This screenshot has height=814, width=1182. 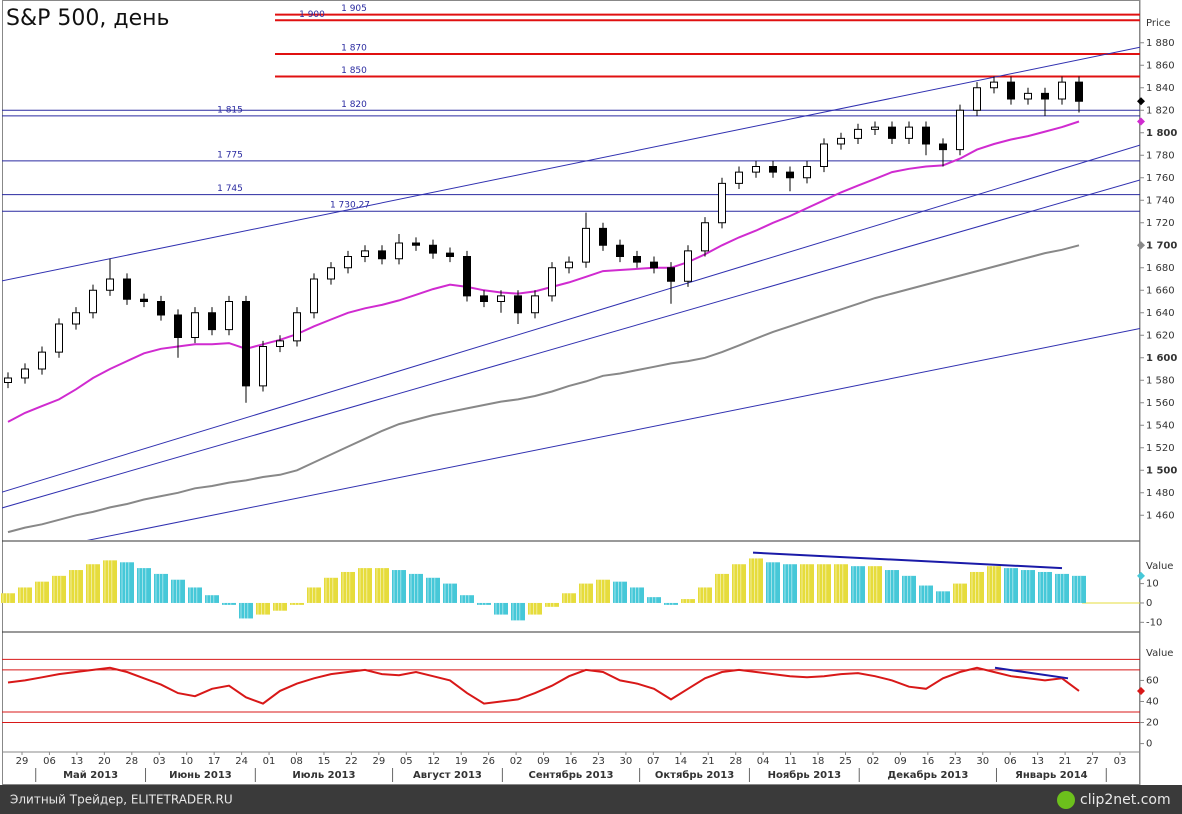 I want to click on level-label: 1 815, so click(x=230, y=110).